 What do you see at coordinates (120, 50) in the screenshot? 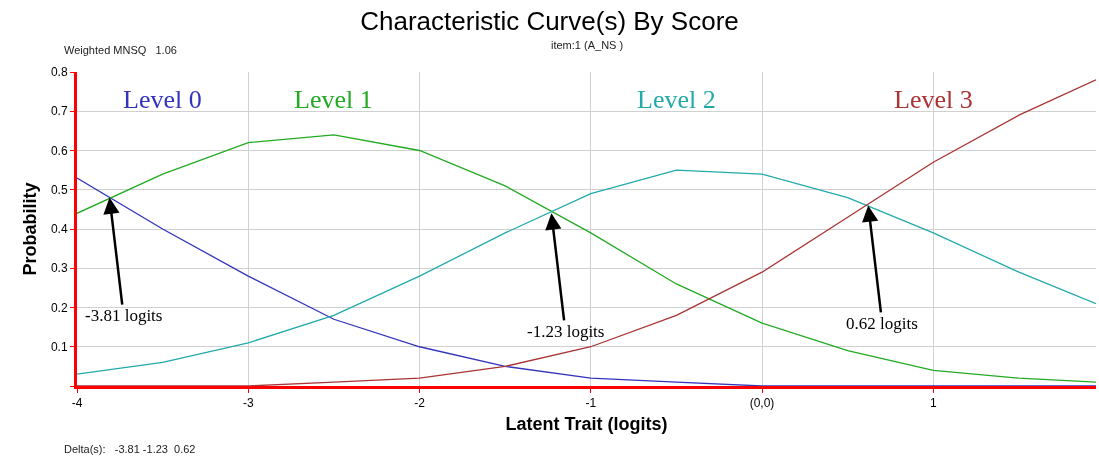
I see `text: Weighted MNSQ 1.06` at bounding box center [120, 50].